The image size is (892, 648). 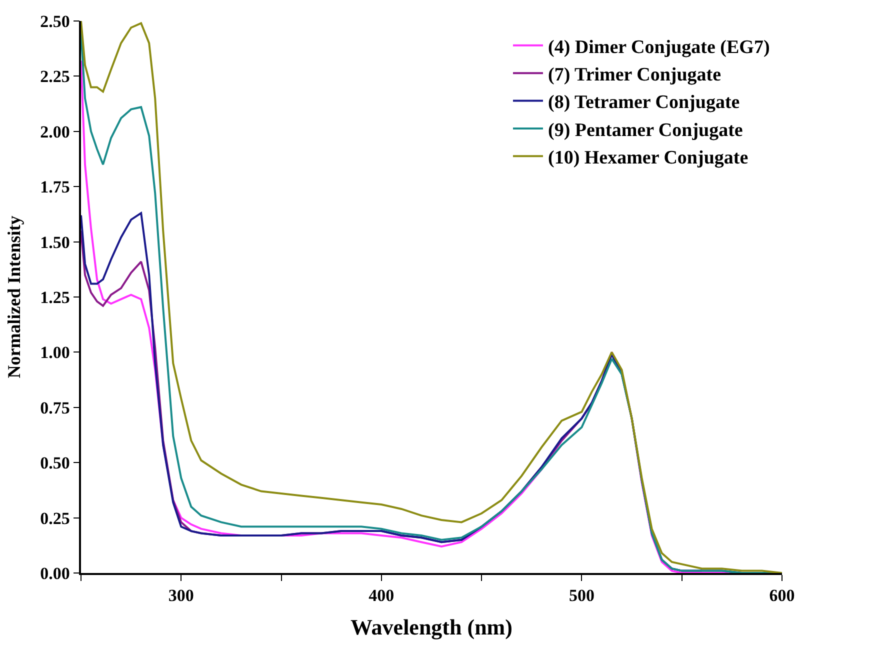 I want to click on y-tick-label: 0.50, so click(x=55, y=463).